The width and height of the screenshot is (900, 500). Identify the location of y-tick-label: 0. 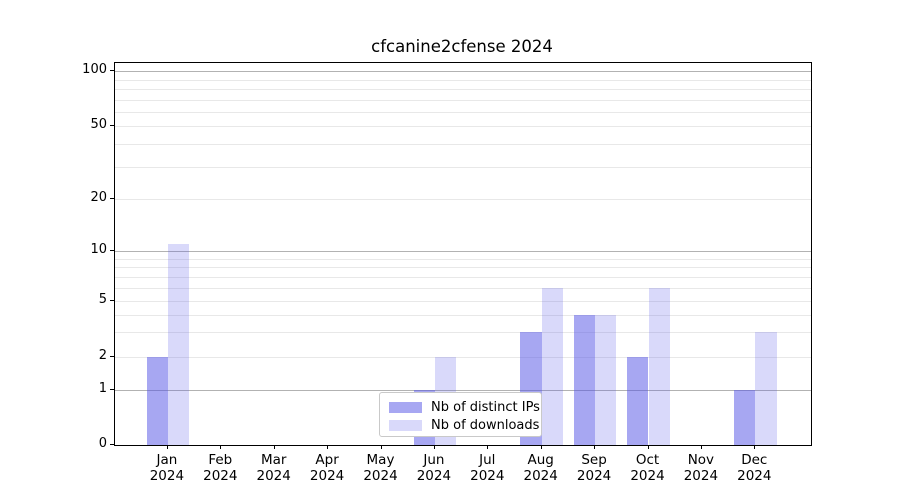
(102, 443).